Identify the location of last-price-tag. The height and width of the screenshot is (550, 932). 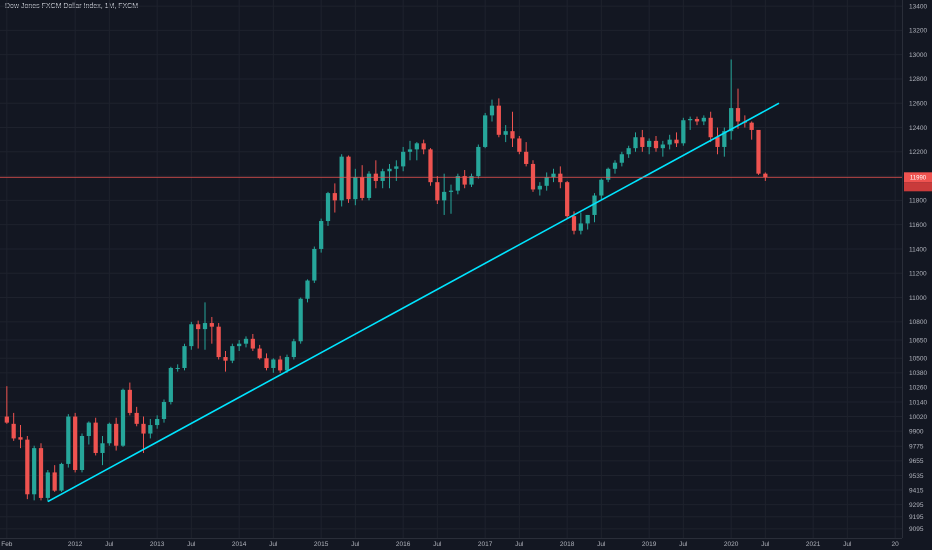
(918, 177).